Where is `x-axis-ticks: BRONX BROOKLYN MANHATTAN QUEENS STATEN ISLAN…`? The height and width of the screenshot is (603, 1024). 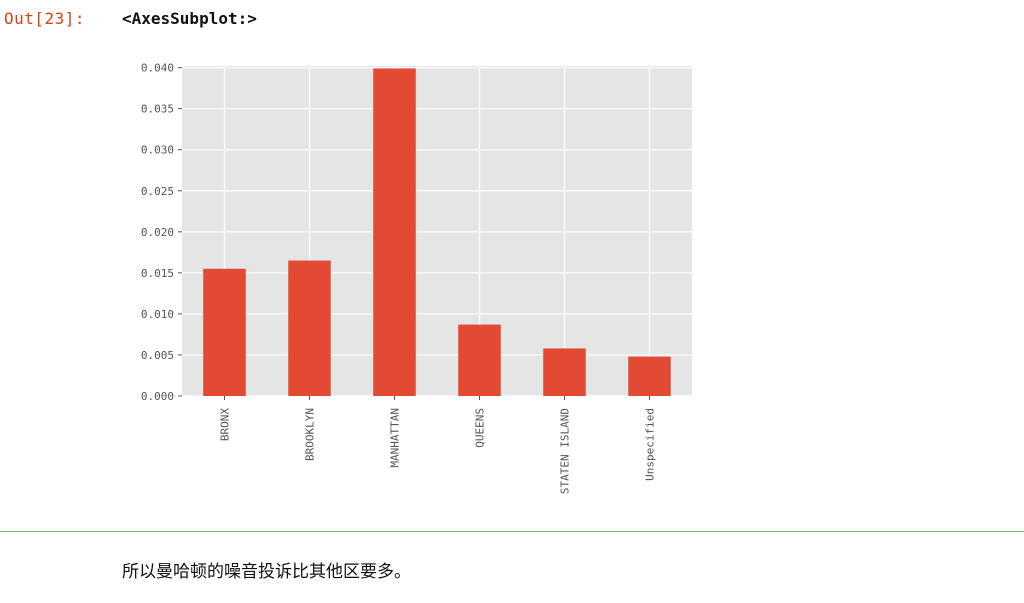 x-axis-ticks: BRONX BROOKLYN MANHATTAN QUEENS STATEN ISLAN… is located at coordinates (438, 445).